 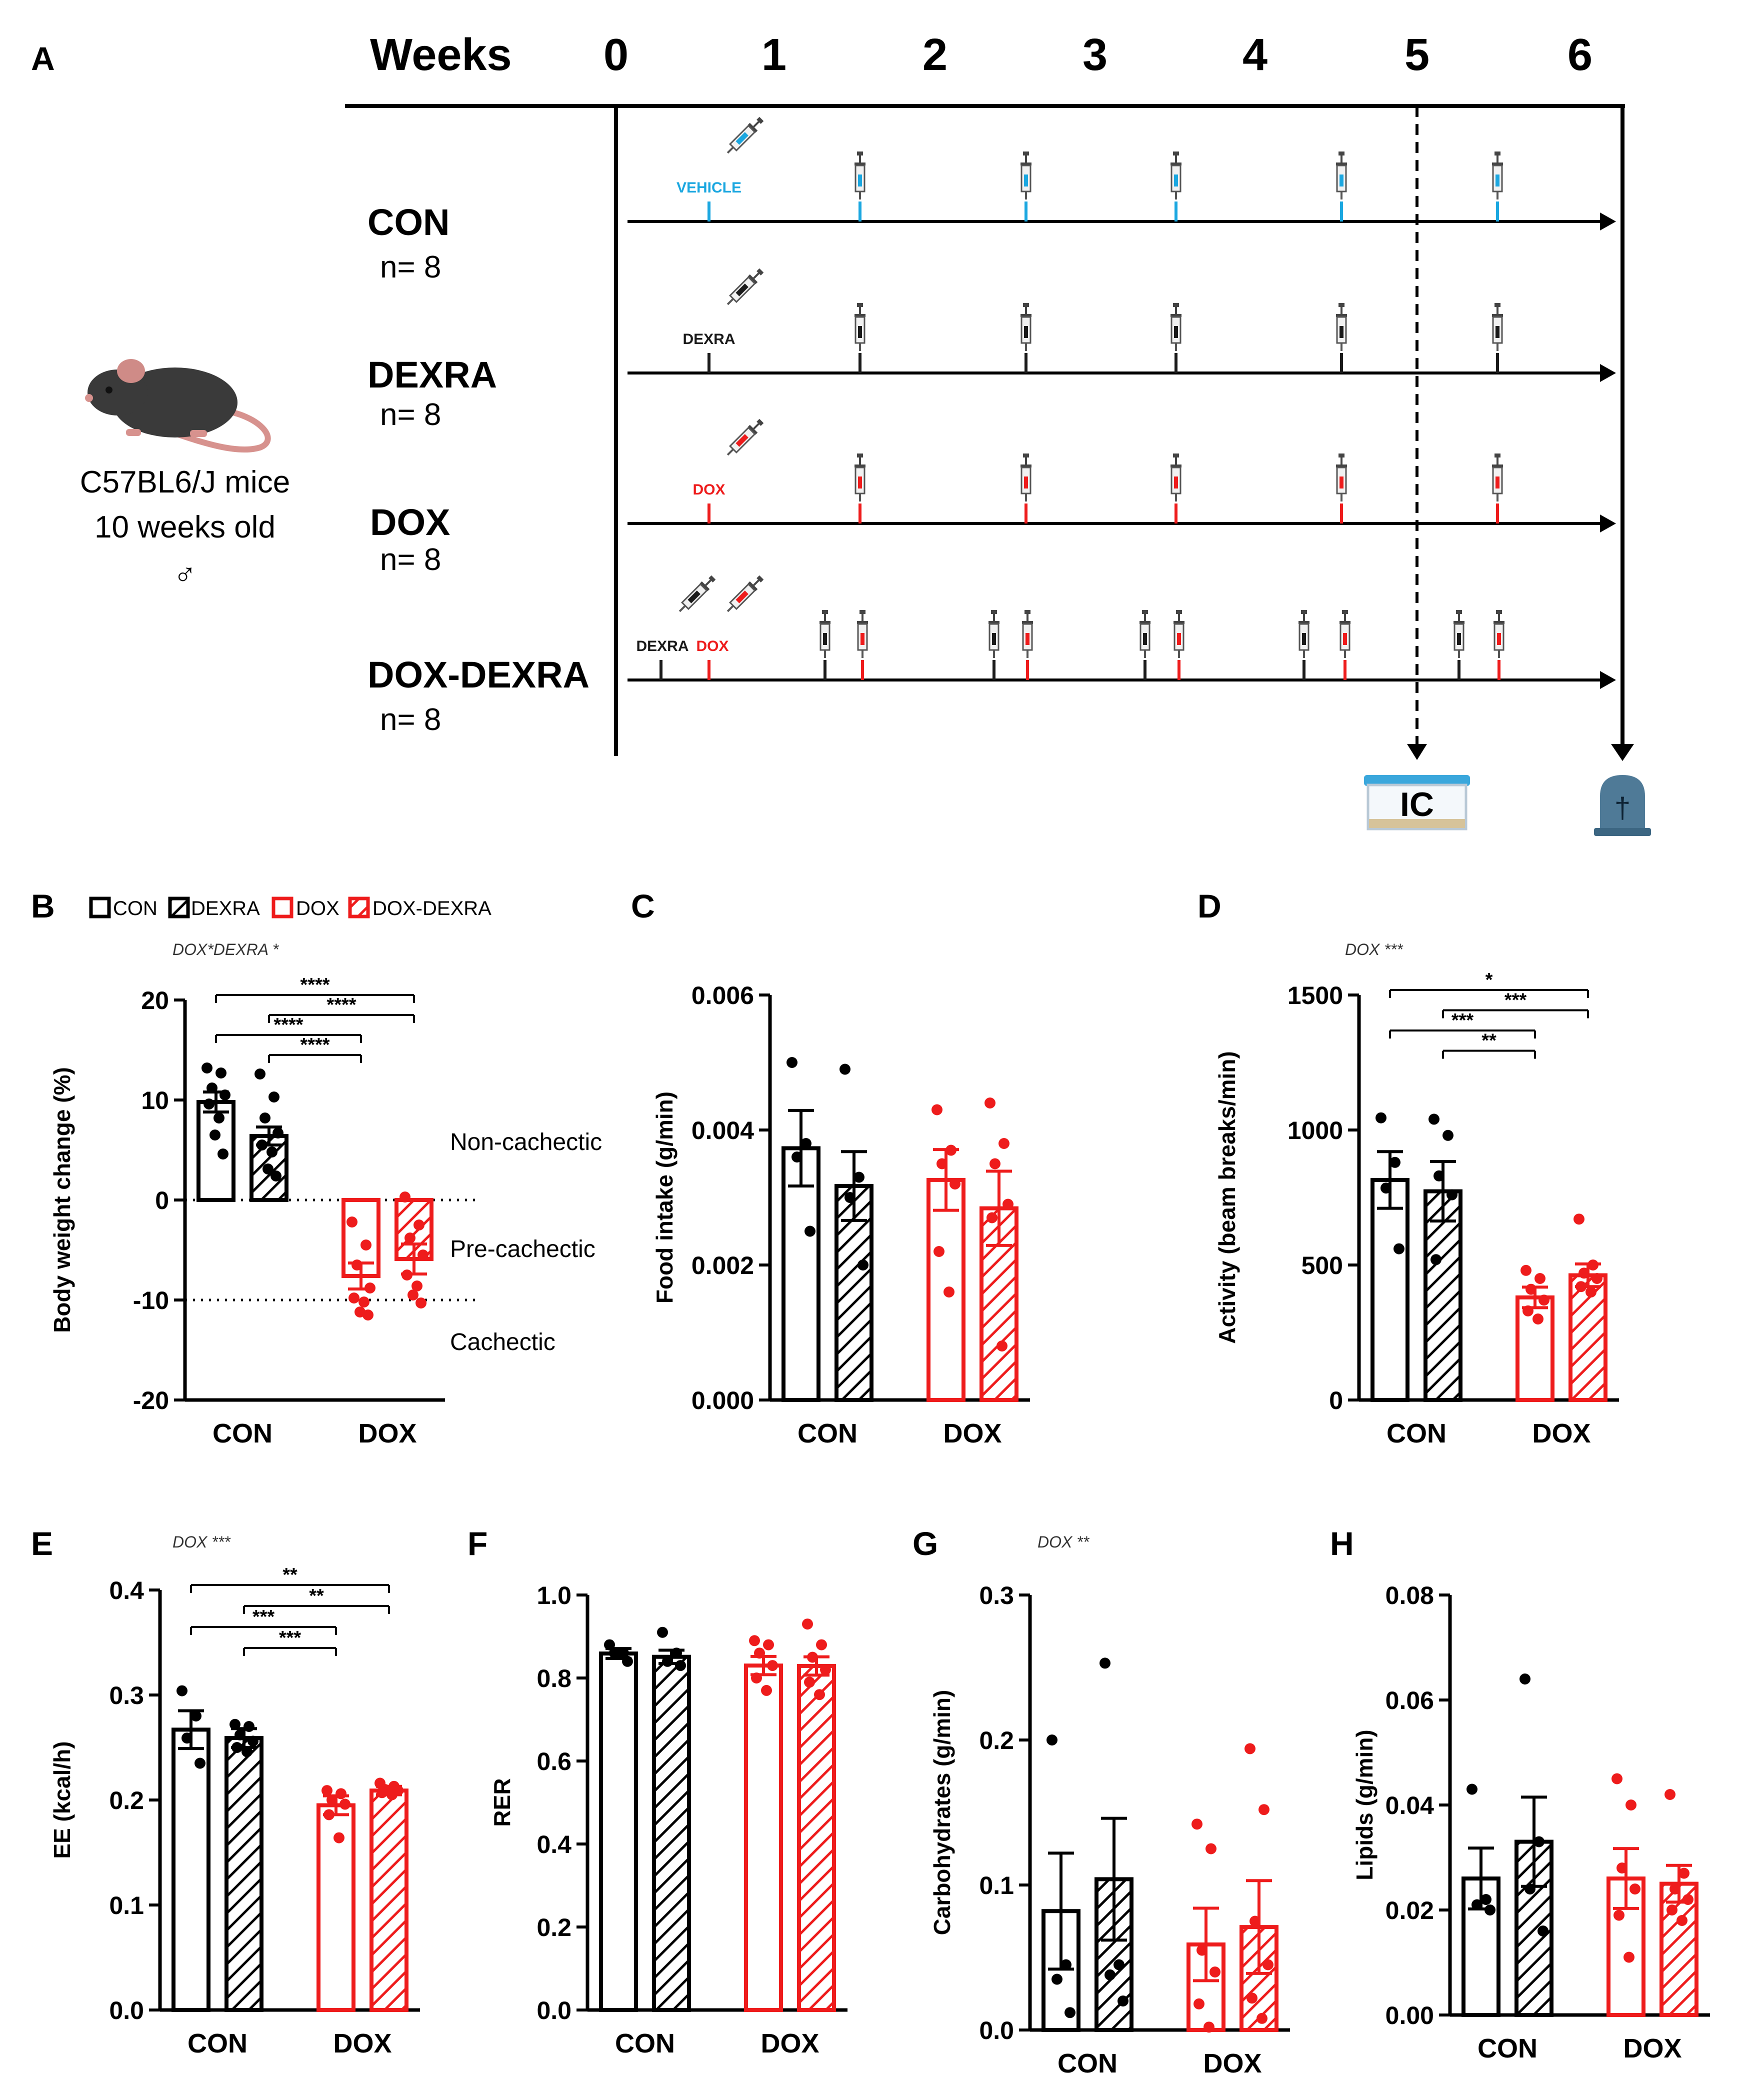 What do you see at coordinates (131, 371) in the screenshot?
I see `mouse-ear` at bounding box center [131, 371].